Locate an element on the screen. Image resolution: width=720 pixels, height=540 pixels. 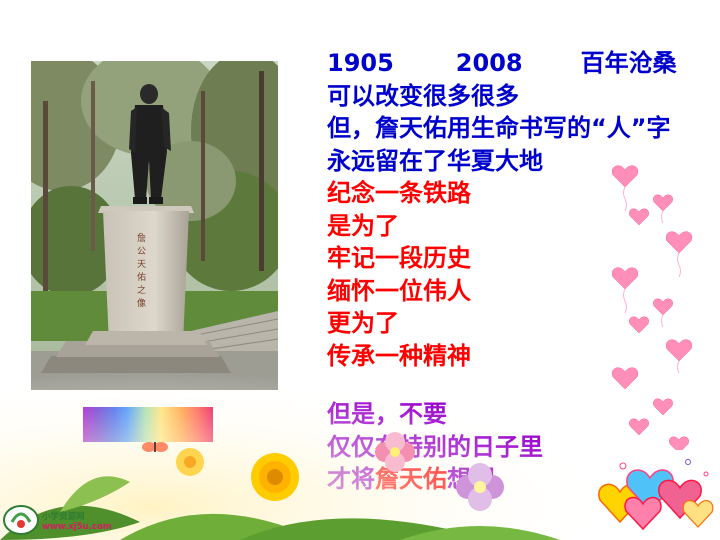
text-line-1: 1905 2008 百年沧桑 is located at coordinates (523, 63).